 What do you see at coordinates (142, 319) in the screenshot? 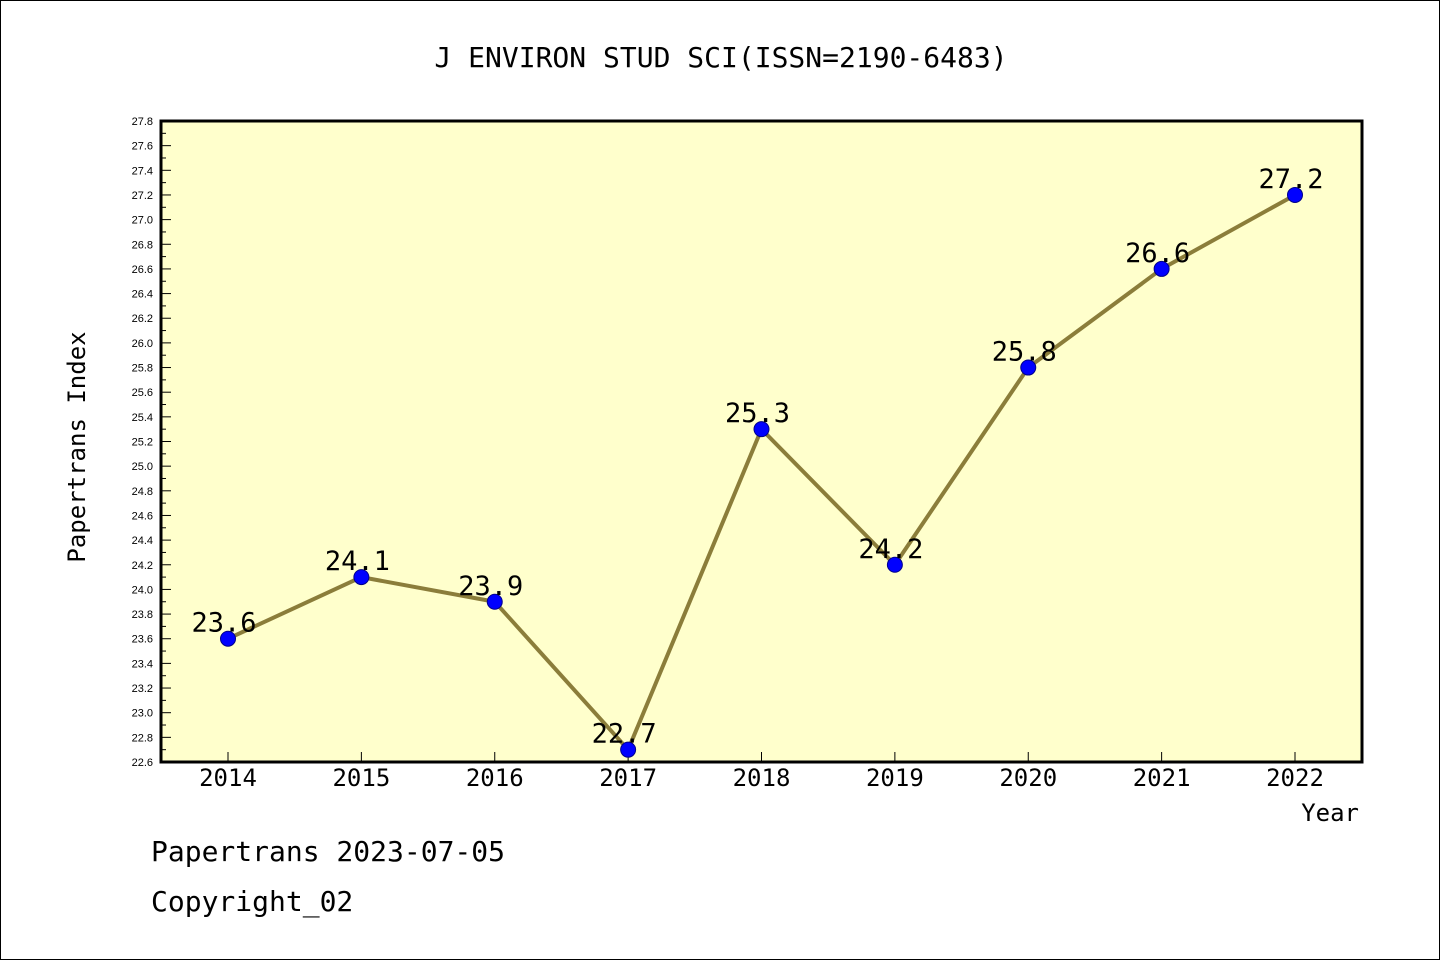
I see `y-tick-label: 26.2` at bounding box center [142, 319].